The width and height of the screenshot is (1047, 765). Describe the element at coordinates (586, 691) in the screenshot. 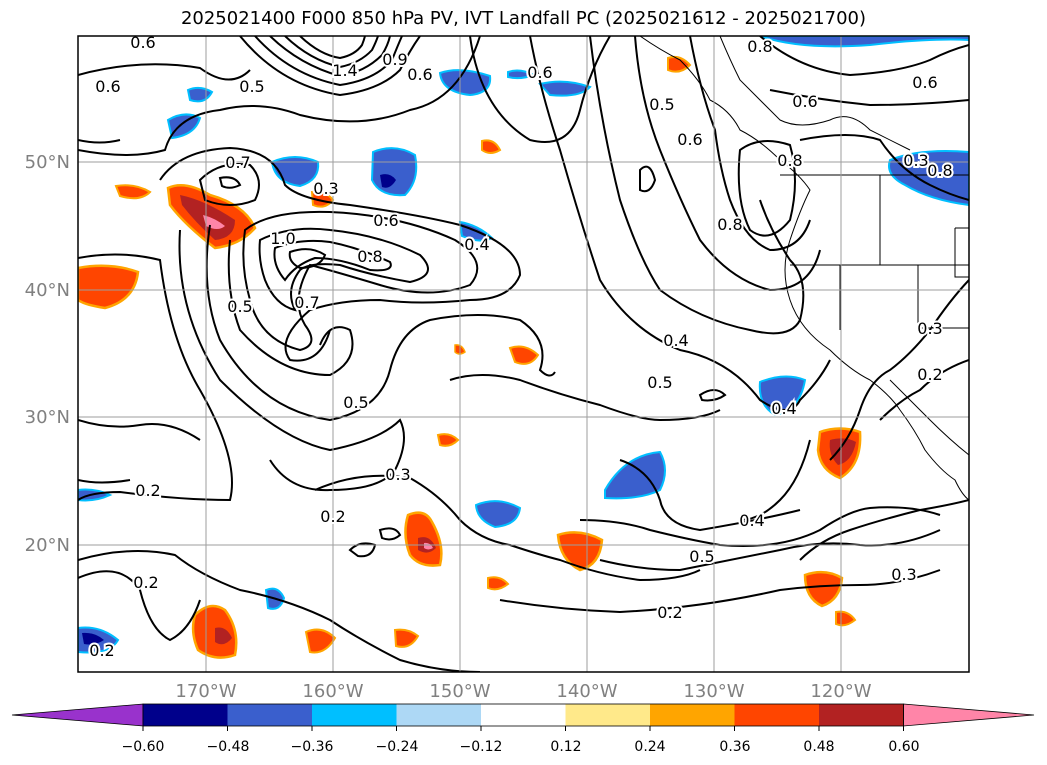

I see `lon-tick-label: 140°W` at that location.